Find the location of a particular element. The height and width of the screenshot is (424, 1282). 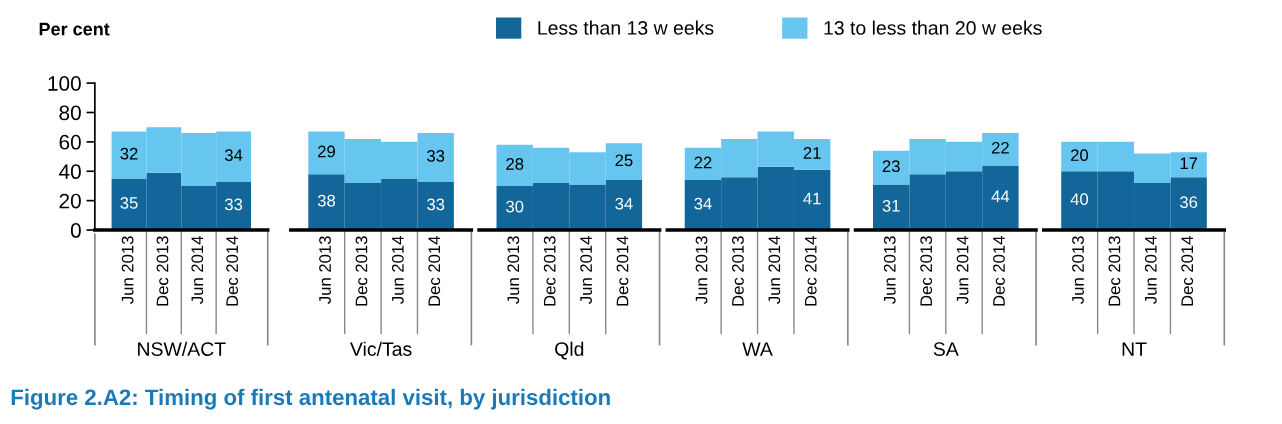

x-axis-title: NSW/ACT is located at coordinates (182, 348).